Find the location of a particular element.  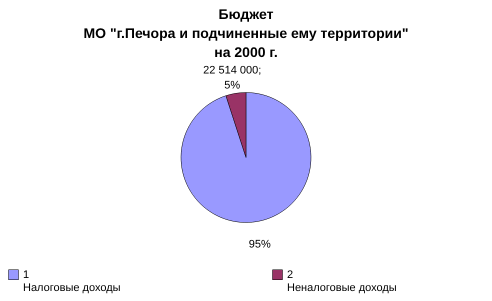

legend-label: 1 Налоговые доходы is located at coordinates (72, 281).